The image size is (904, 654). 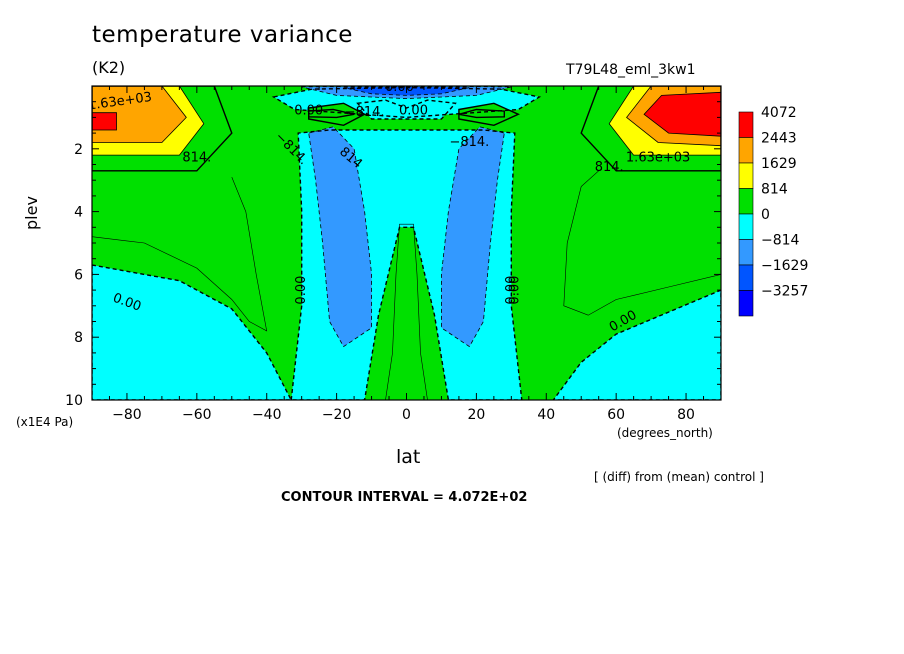 What do you see at coordinates (658, 158) in the screenshot?
I see `contour-label: 1.63e+03` at bounding box center [658, 158].